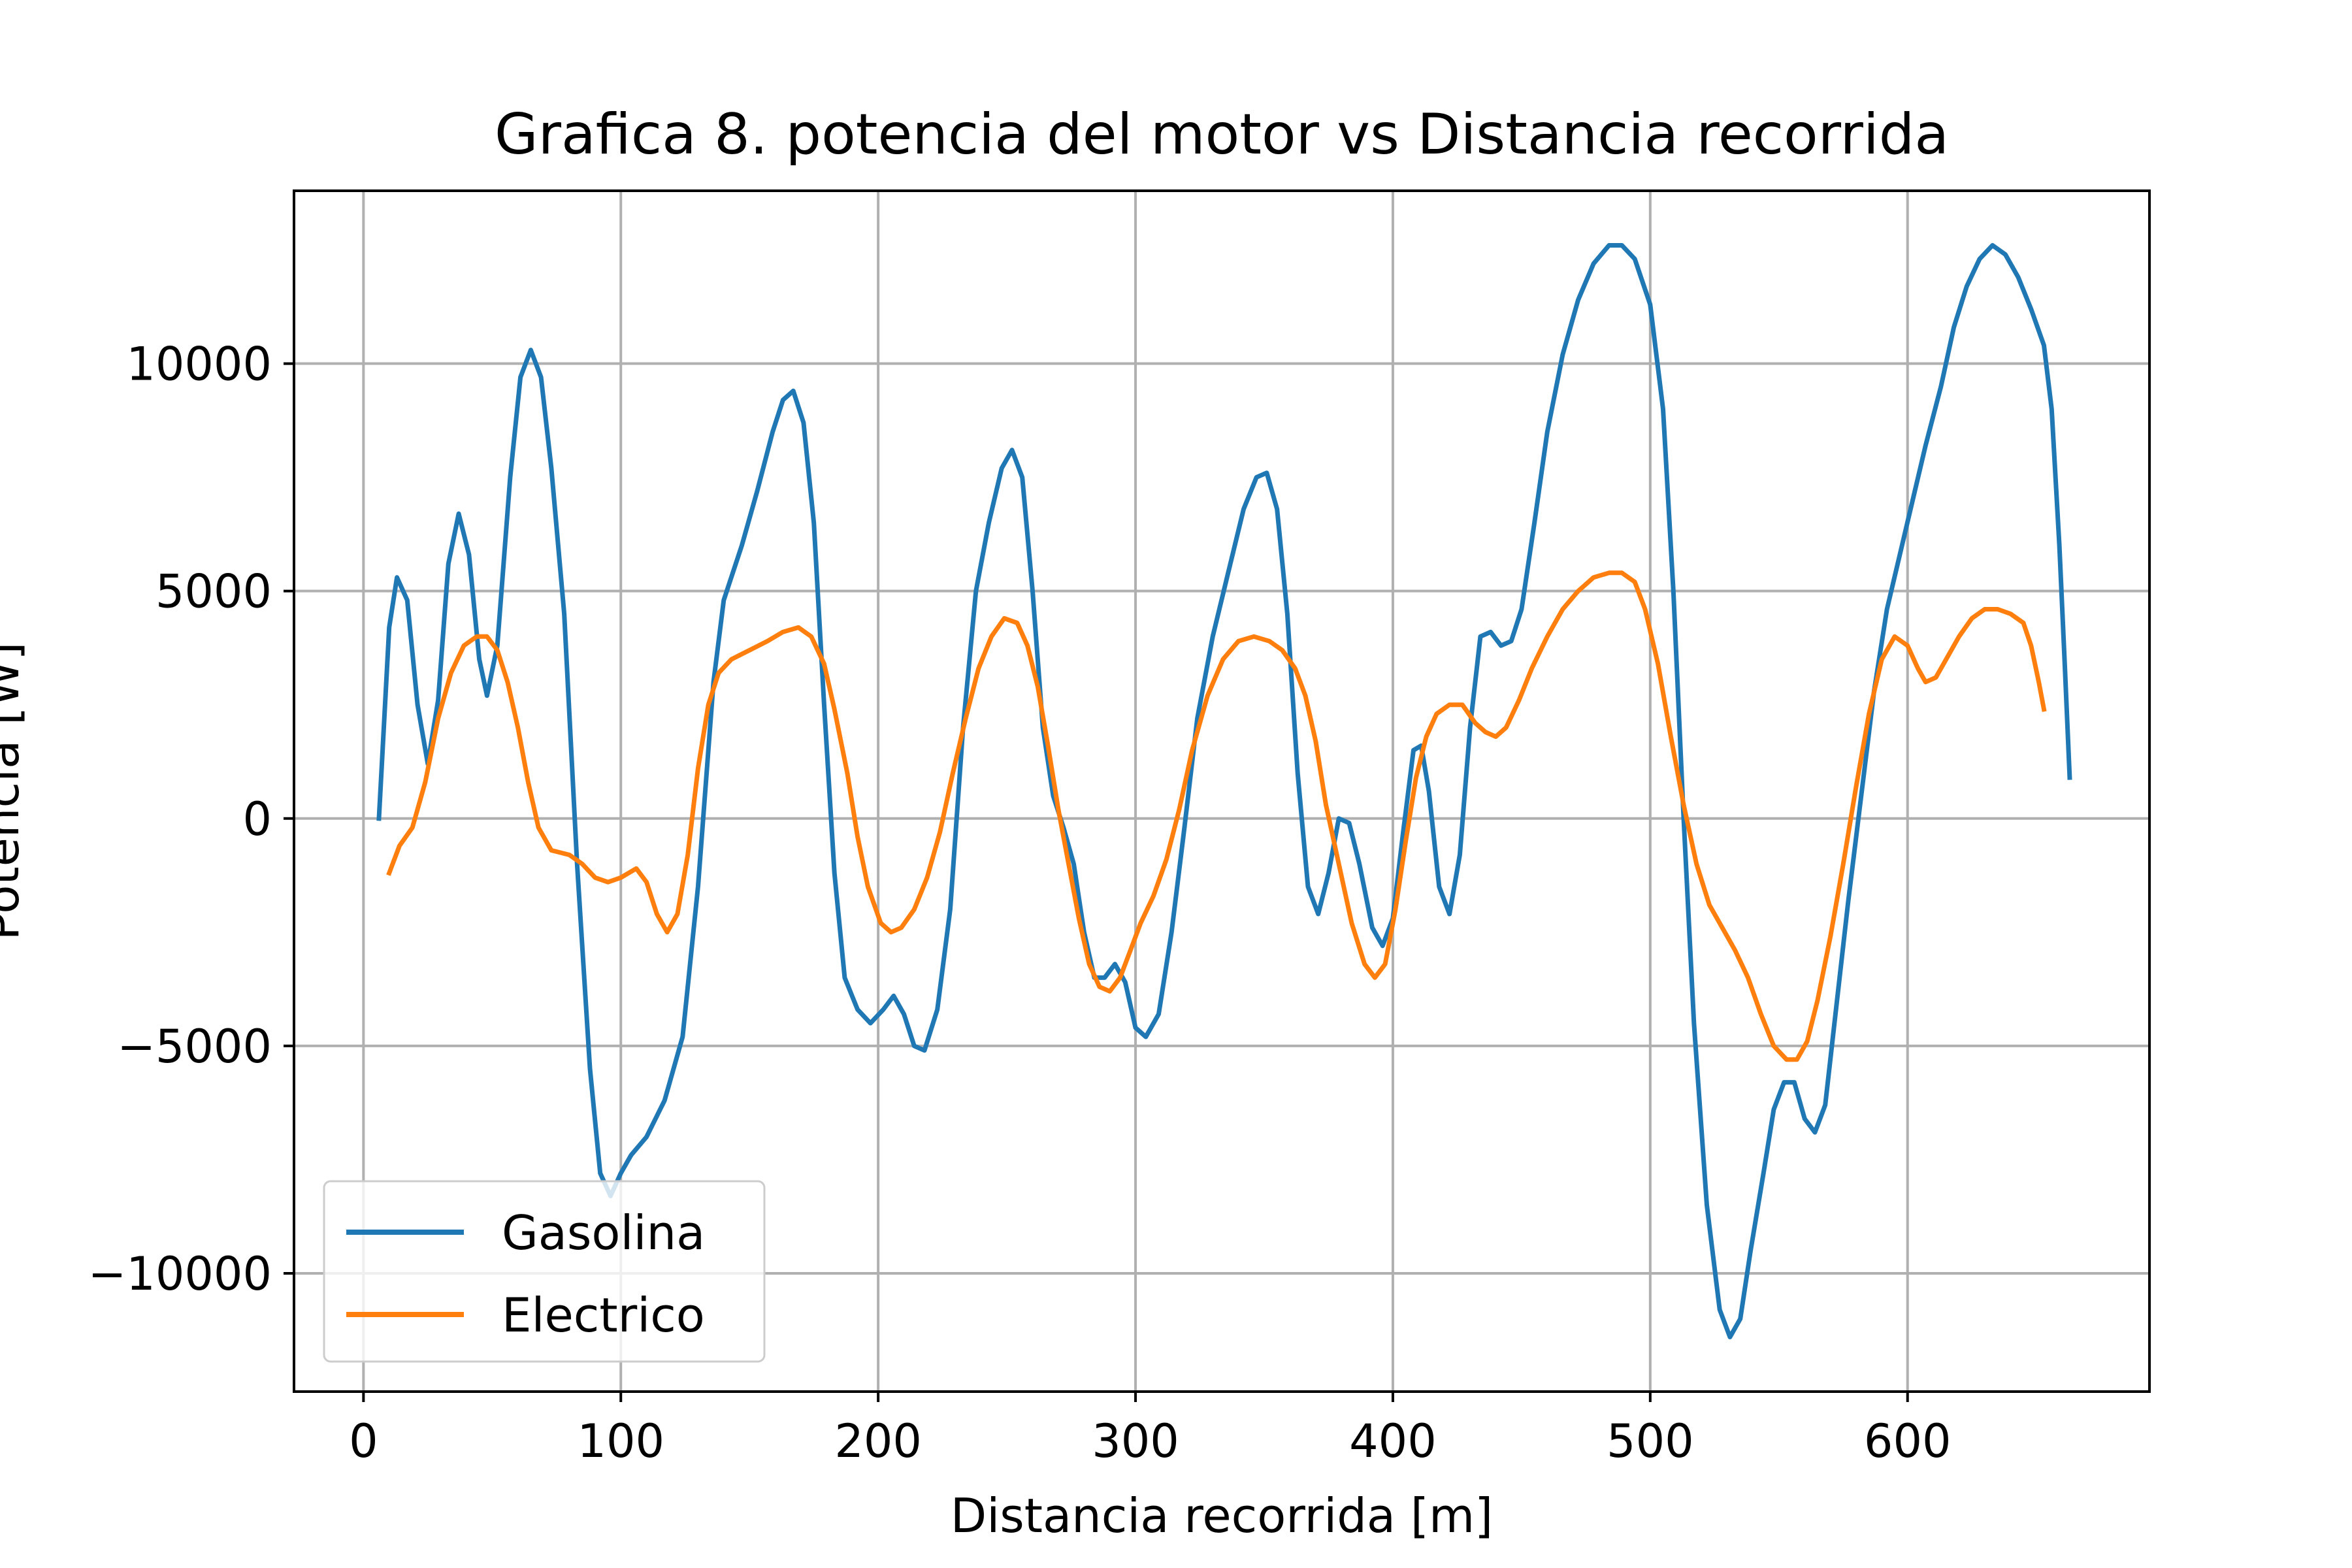 The width and height of the screenshot is (2352, 1568). What do you see at coordinates (1135, 1441) in the screenshot?
I see `x-tick-label: 300` at bounding box center [1135, 1441].